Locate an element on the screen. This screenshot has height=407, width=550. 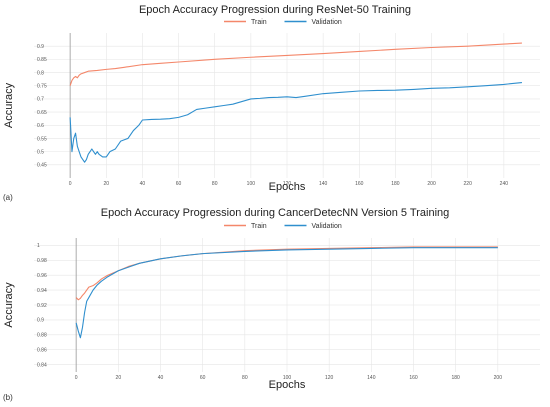
y-tick-label: 0.75 is located at coordinates (42, 87).